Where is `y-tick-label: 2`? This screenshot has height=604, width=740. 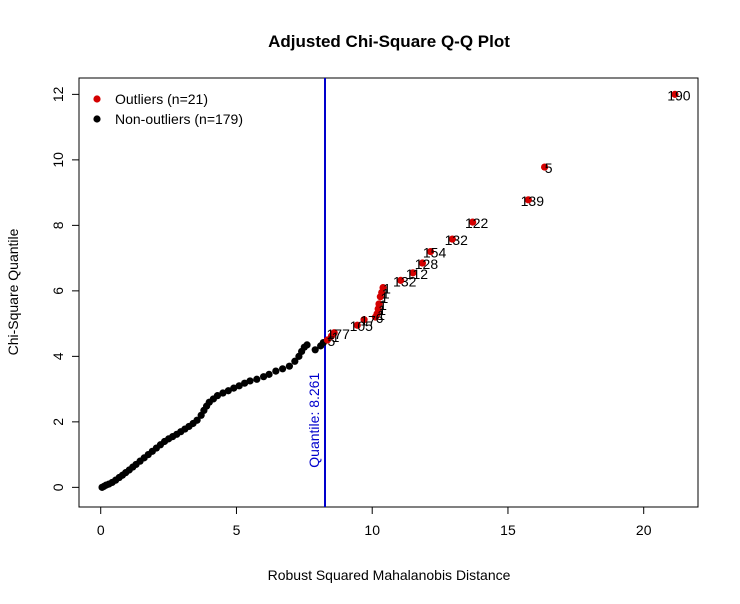
y-tick-label: 2 is located at coordinates (58, 422).